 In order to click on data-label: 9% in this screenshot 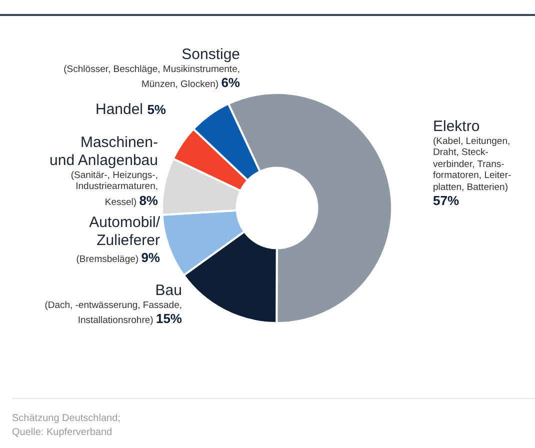, I will do `click(150, 257)`.